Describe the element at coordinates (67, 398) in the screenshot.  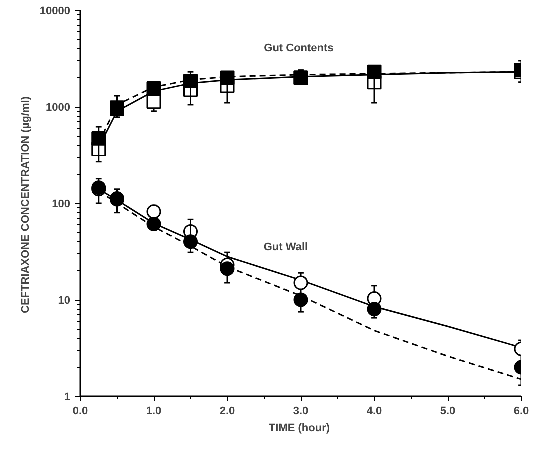
I see `y-tick-label: 1` at that location.